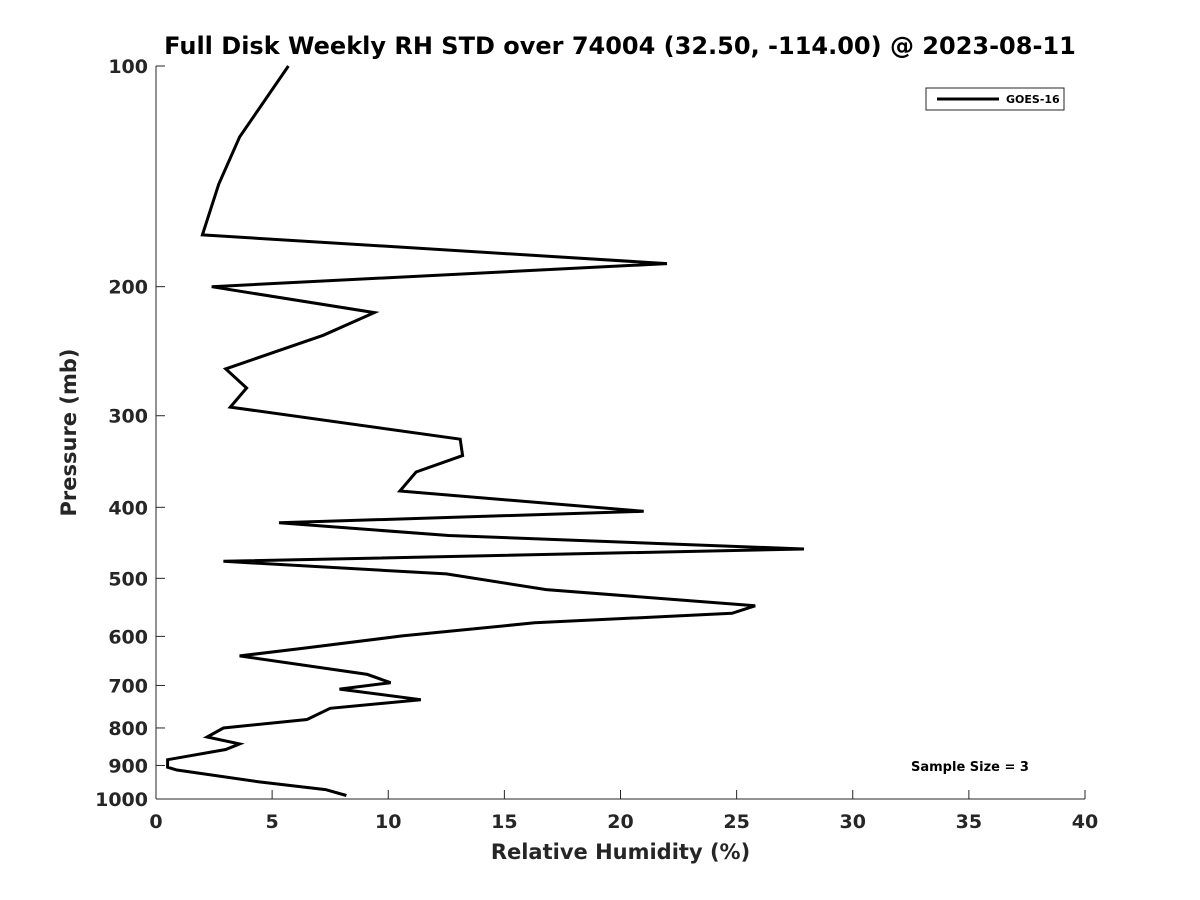  I want to click on x-tick-label: 30, so click(853, 822).